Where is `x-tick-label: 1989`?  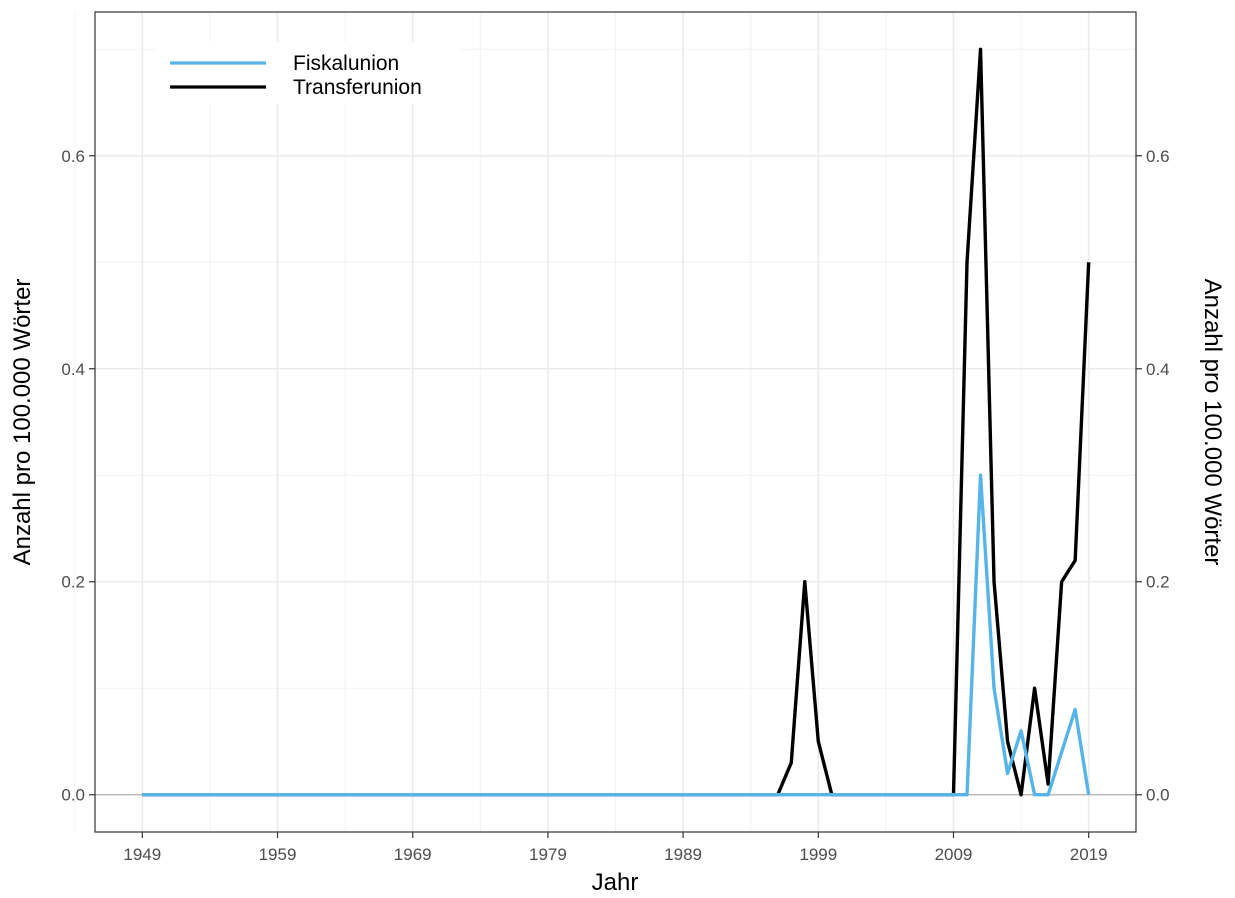 x-tick-label: 1989 is located at coordinates (683, 854).